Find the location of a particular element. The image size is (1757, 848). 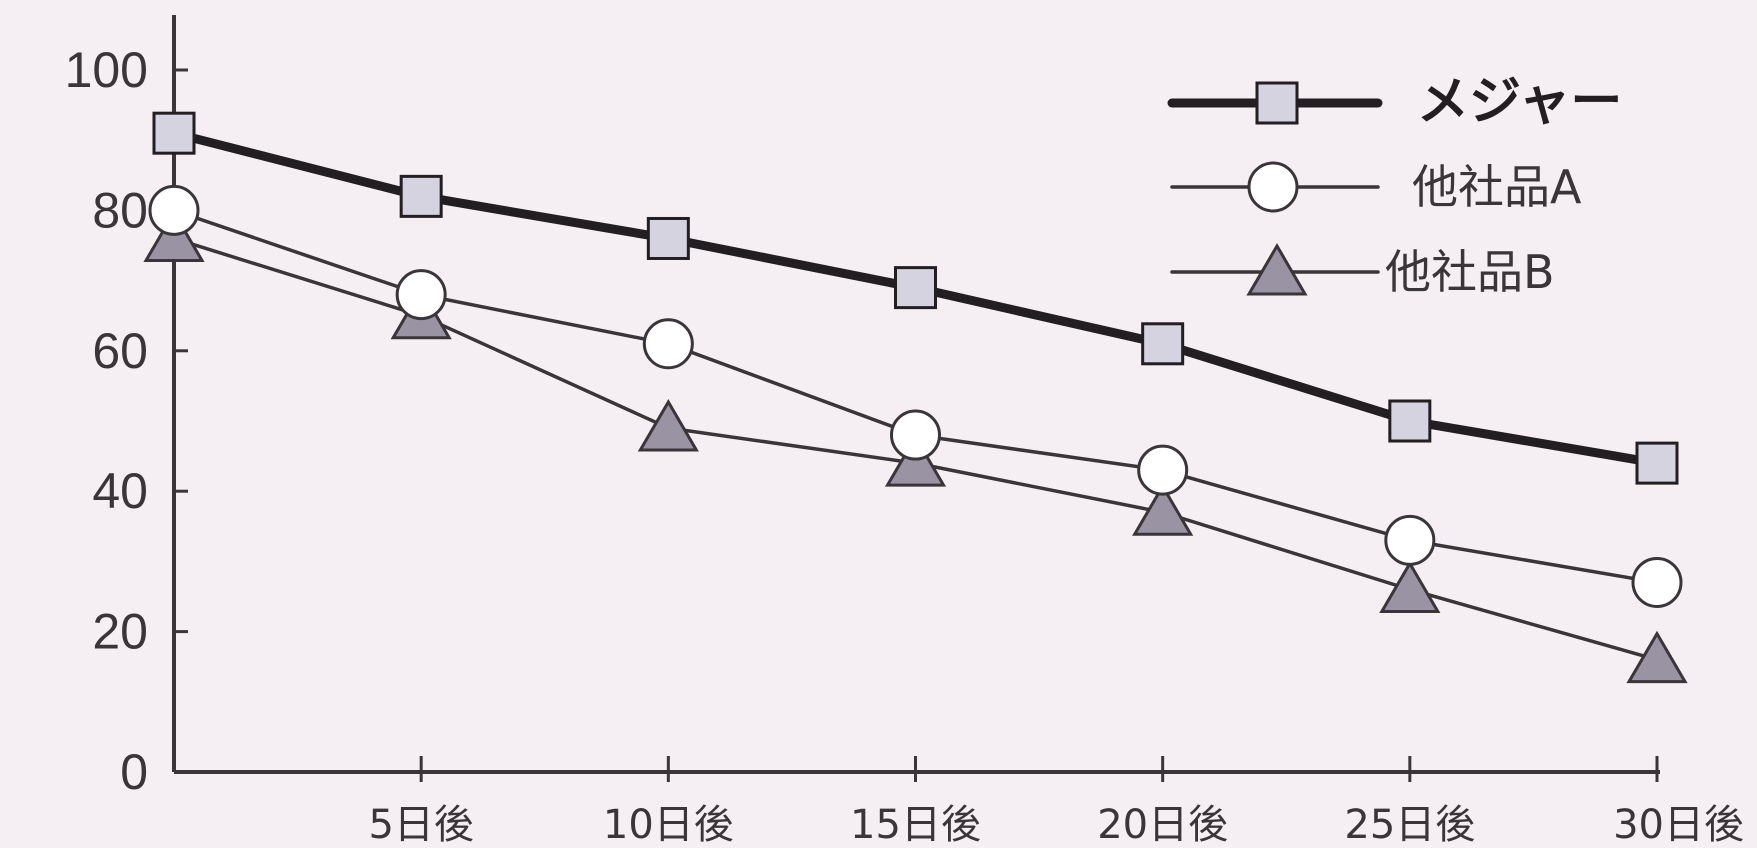

x-tick-label: 10日後 is located at coordinates (668, 825).